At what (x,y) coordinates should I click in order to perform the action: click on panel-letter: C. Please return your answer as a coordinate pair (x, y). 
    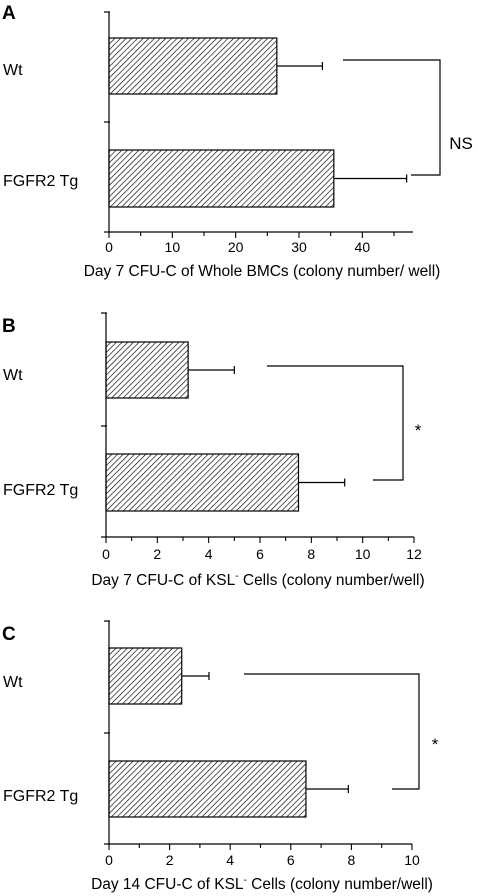
    Looking at the image, I should click on (9, 634).